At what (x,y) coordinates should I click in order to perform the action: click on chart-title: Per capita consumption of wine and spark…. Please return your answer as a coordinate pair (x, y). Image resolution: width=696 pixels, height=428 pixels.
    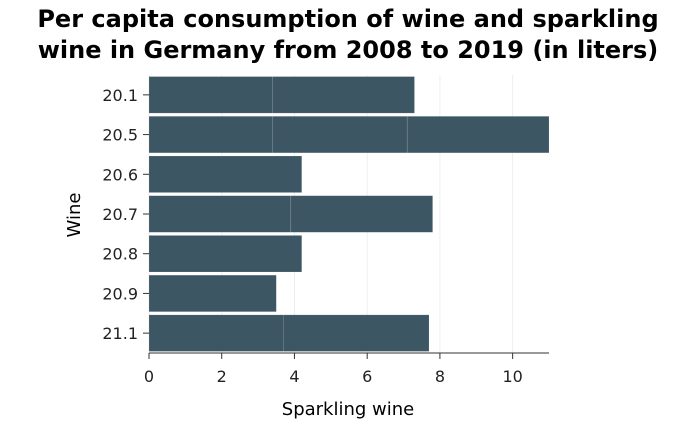
    Looking at the image, I should click on (348, 35).